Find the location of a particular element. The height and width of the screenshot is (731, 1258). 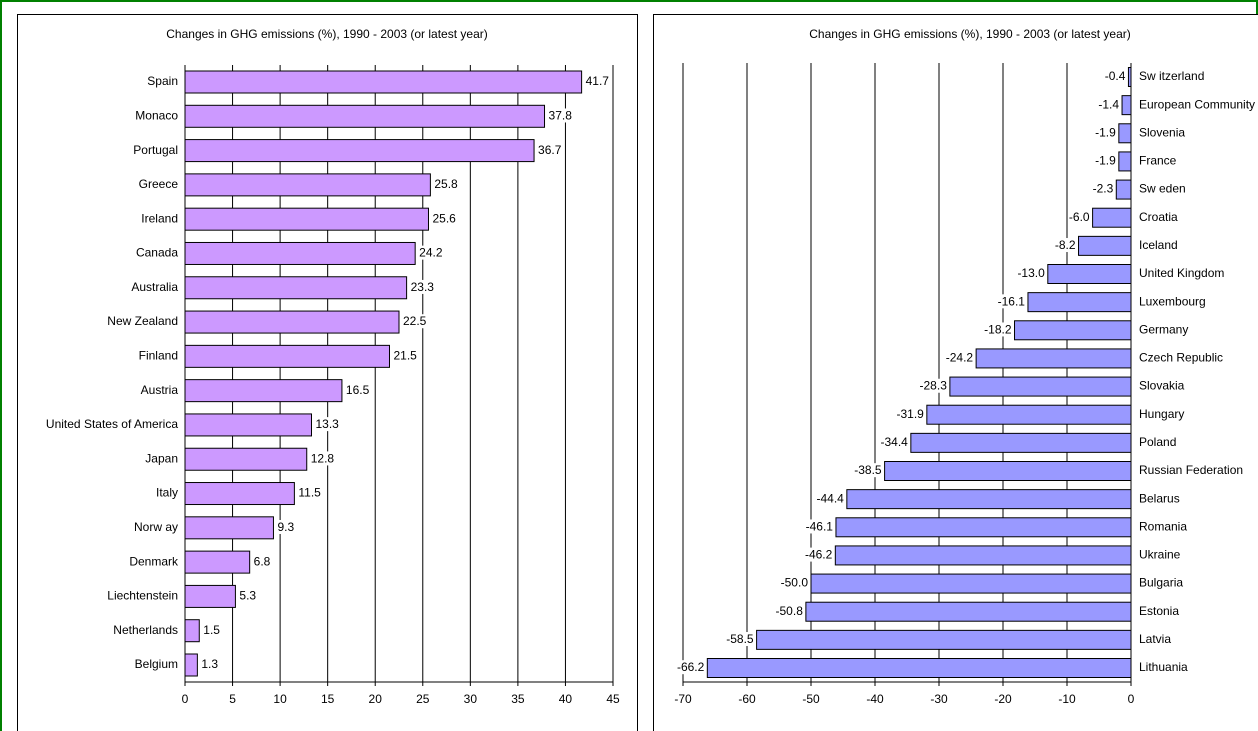

x-tick-label: 25 is located at coordinates (423, 699).